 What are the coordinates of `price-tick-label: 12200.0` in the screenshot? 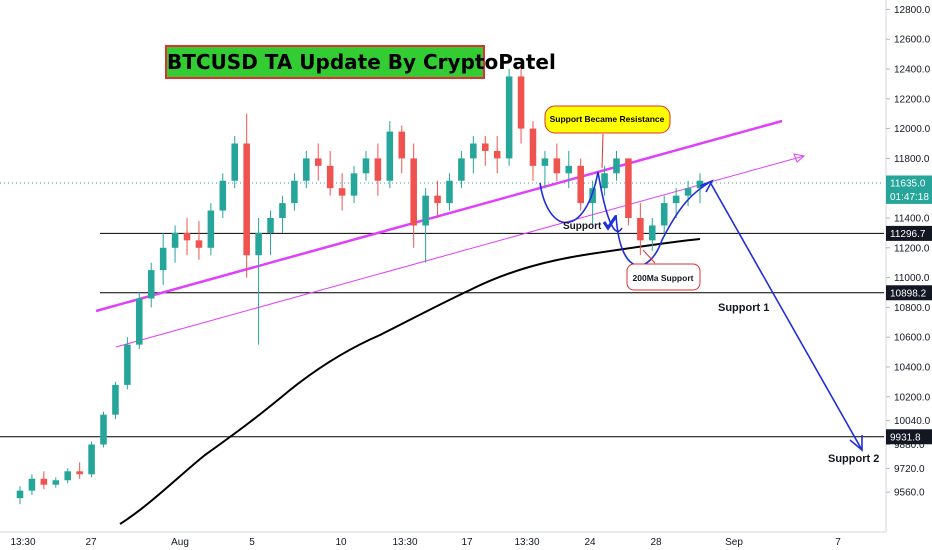 It's located at (912, 99).